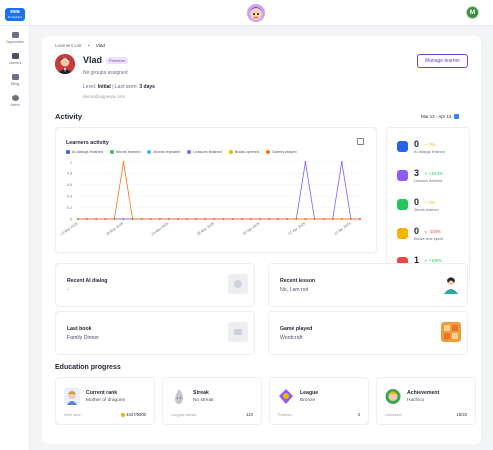 The height and width of the screenshot is (450, 493). I want to click on level-value: Initial, so click(104, 87).